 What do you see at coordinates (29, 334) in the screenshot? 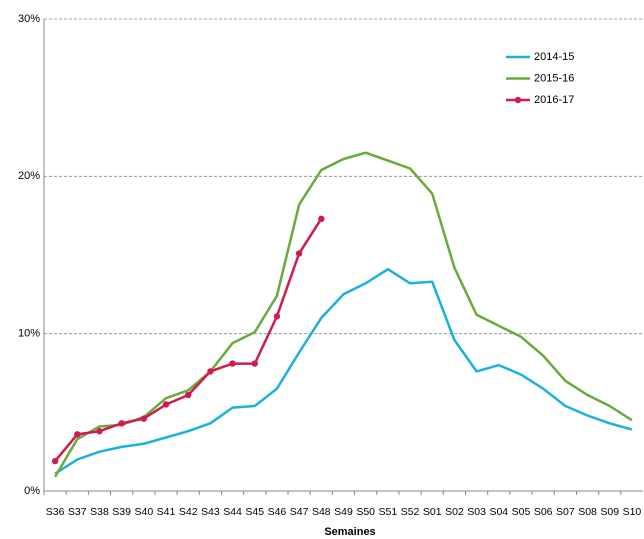
I see `y-tick-label: 10%` at bounding box center [29, 334].